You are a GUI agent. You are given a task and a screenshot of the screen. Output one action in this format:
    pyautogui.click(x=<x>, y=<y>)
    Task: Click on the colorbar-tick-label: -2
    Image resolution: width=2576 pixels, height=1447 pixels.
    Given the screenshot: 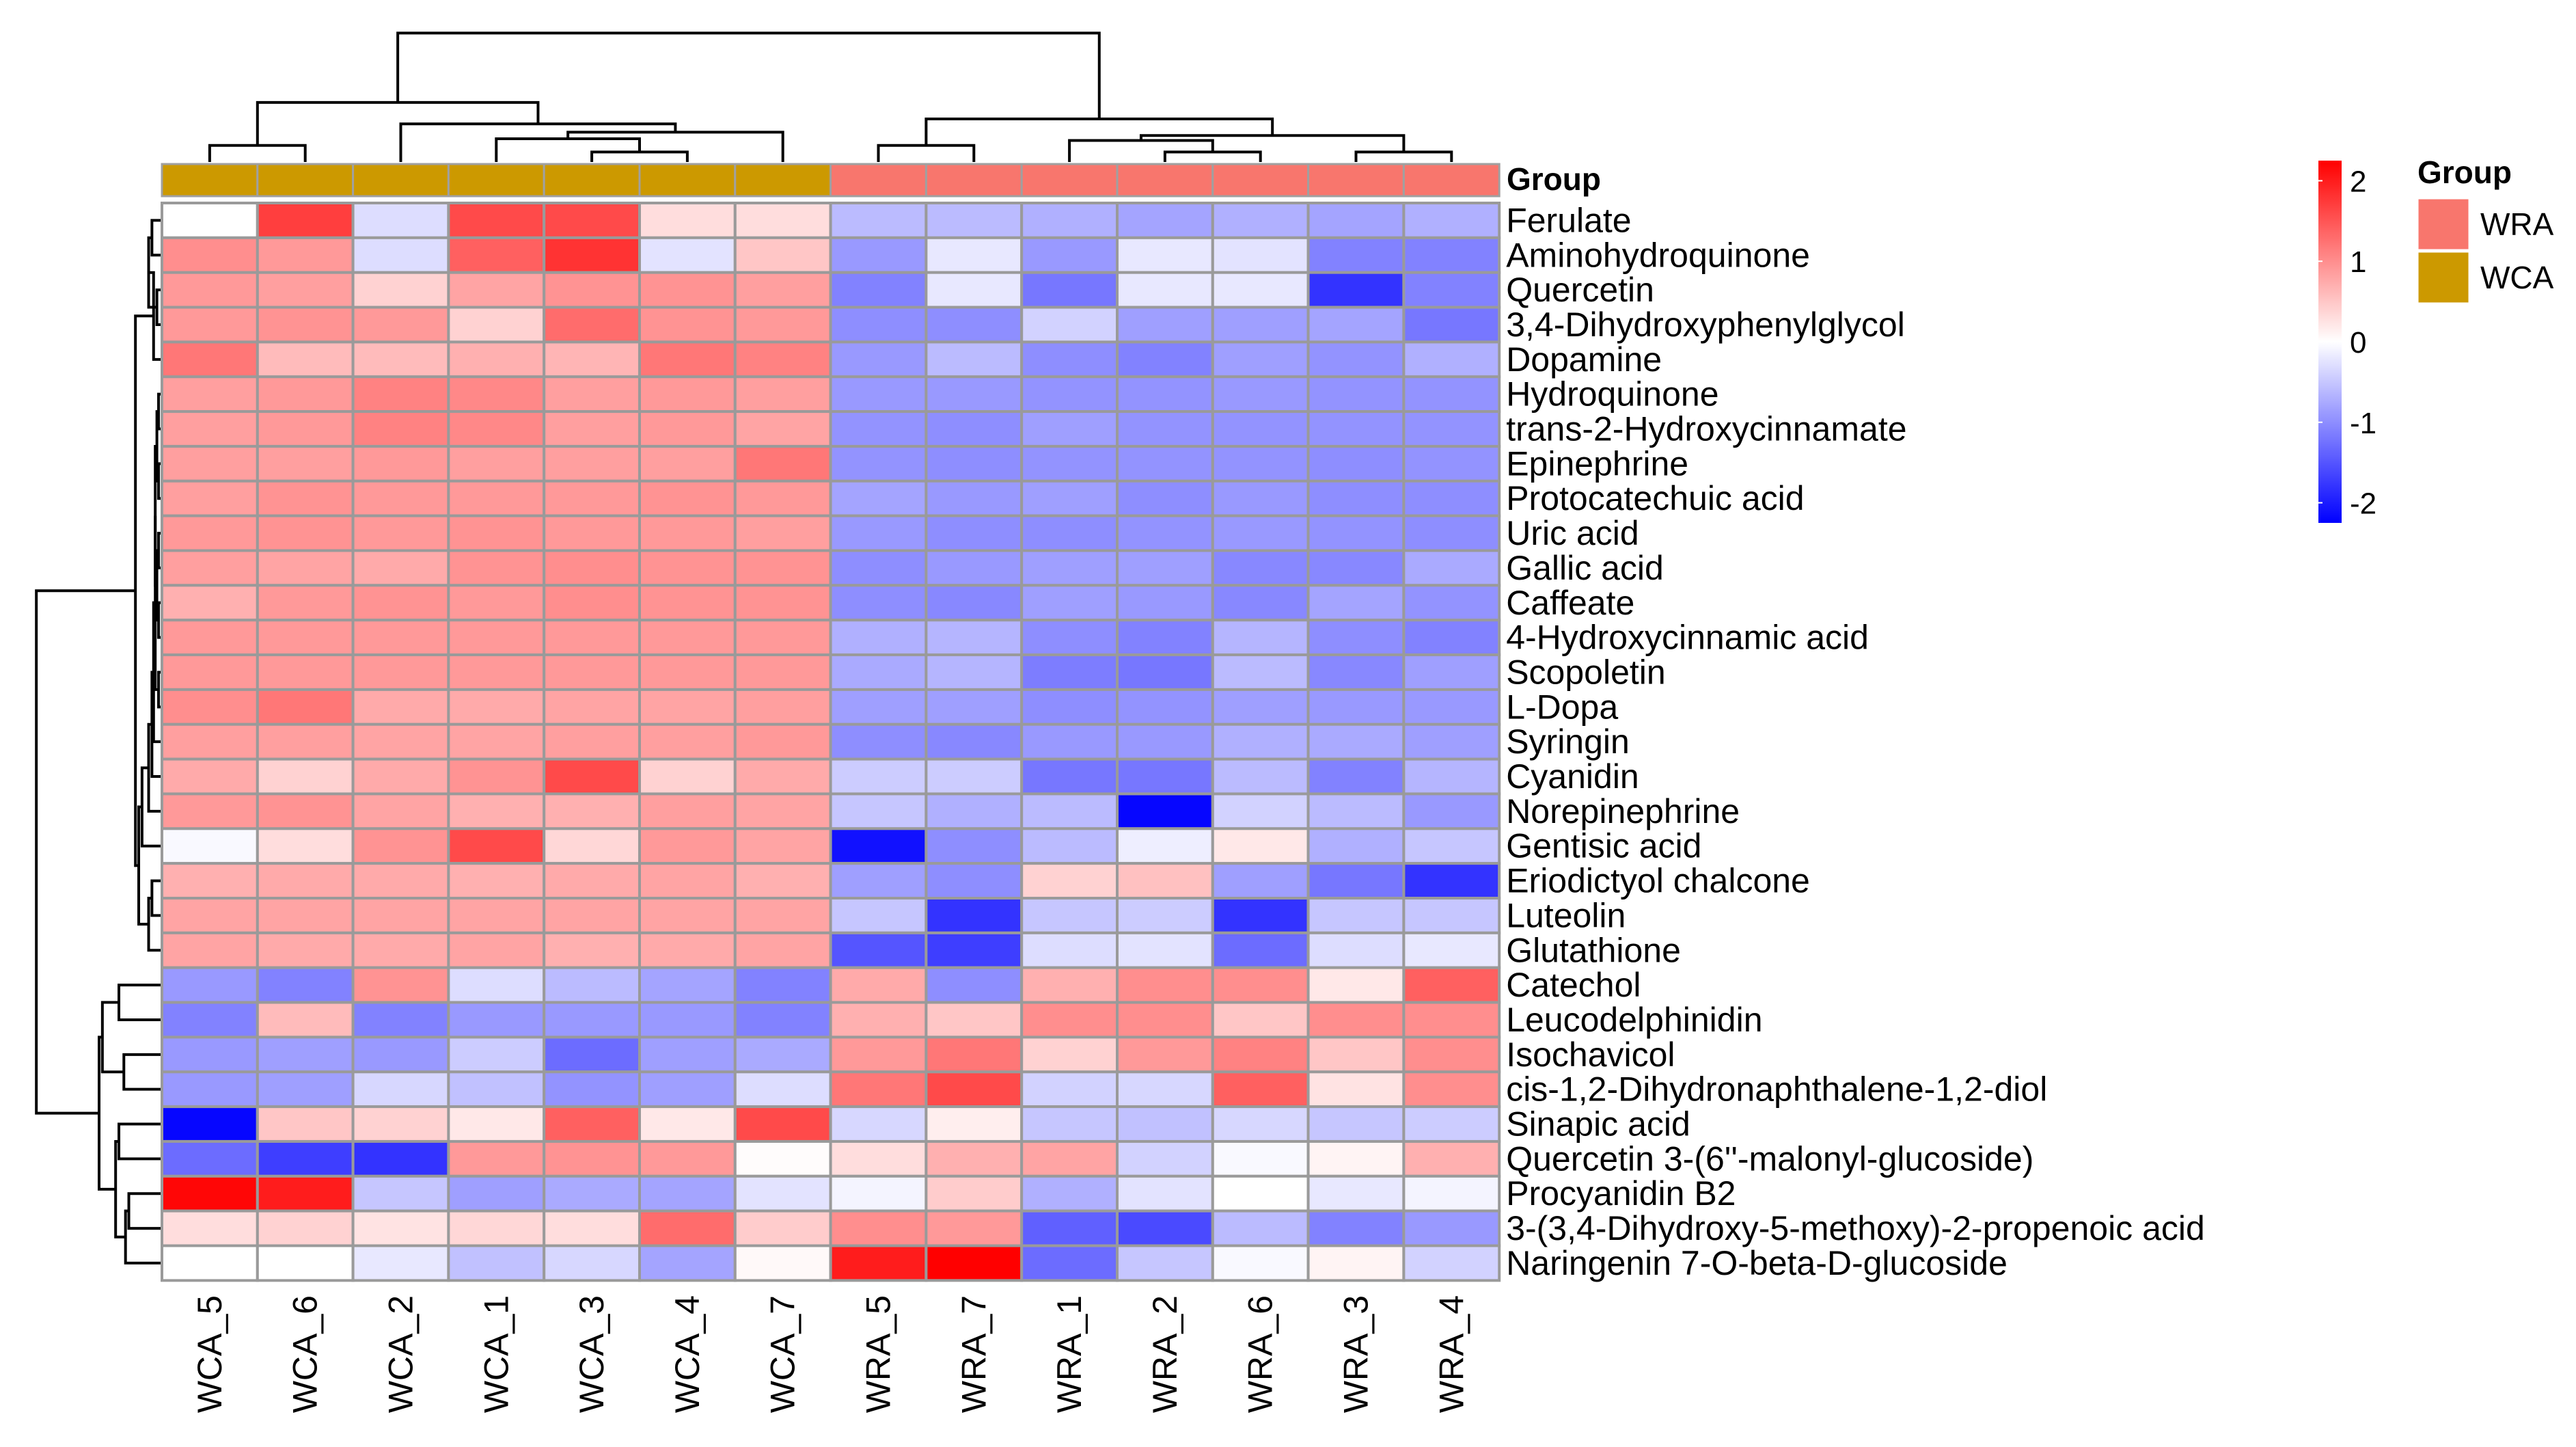 What is the action you would take?
    pyautogui.click(x=2363, y=504)
    